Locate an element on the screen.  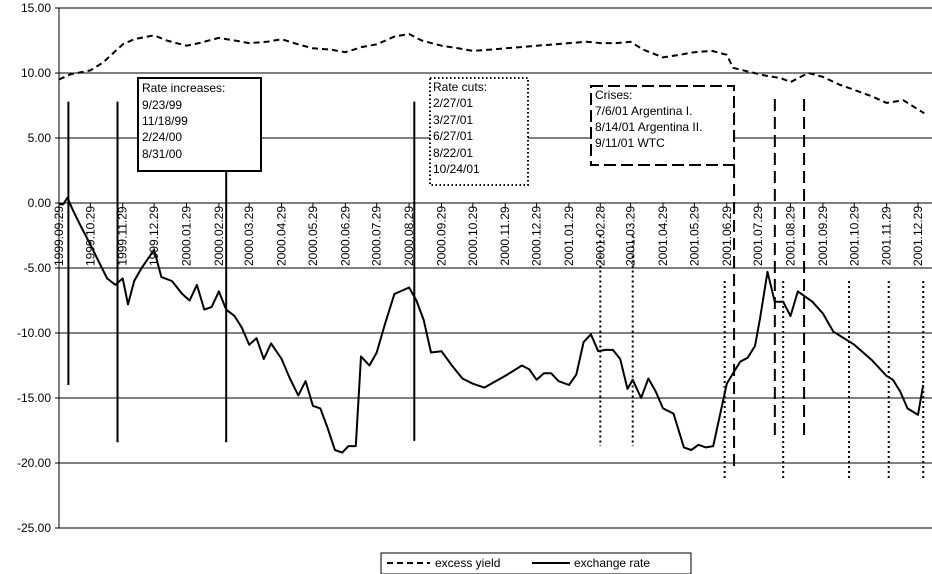
annotation-line: 9/23/99 is located at coordinates (162, 105).